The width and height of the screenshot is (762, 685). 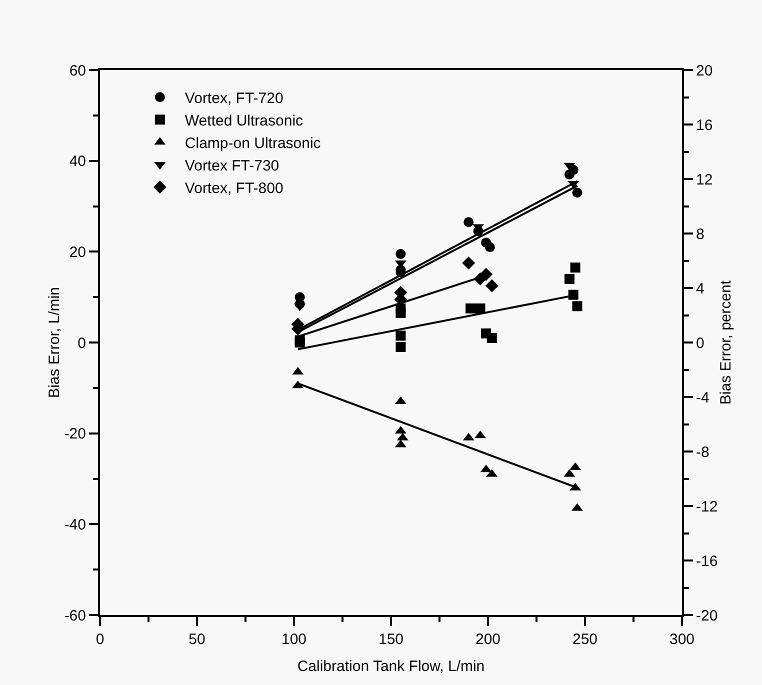 I want to click on y-tick-label: 40, so click(x=77, y=161).